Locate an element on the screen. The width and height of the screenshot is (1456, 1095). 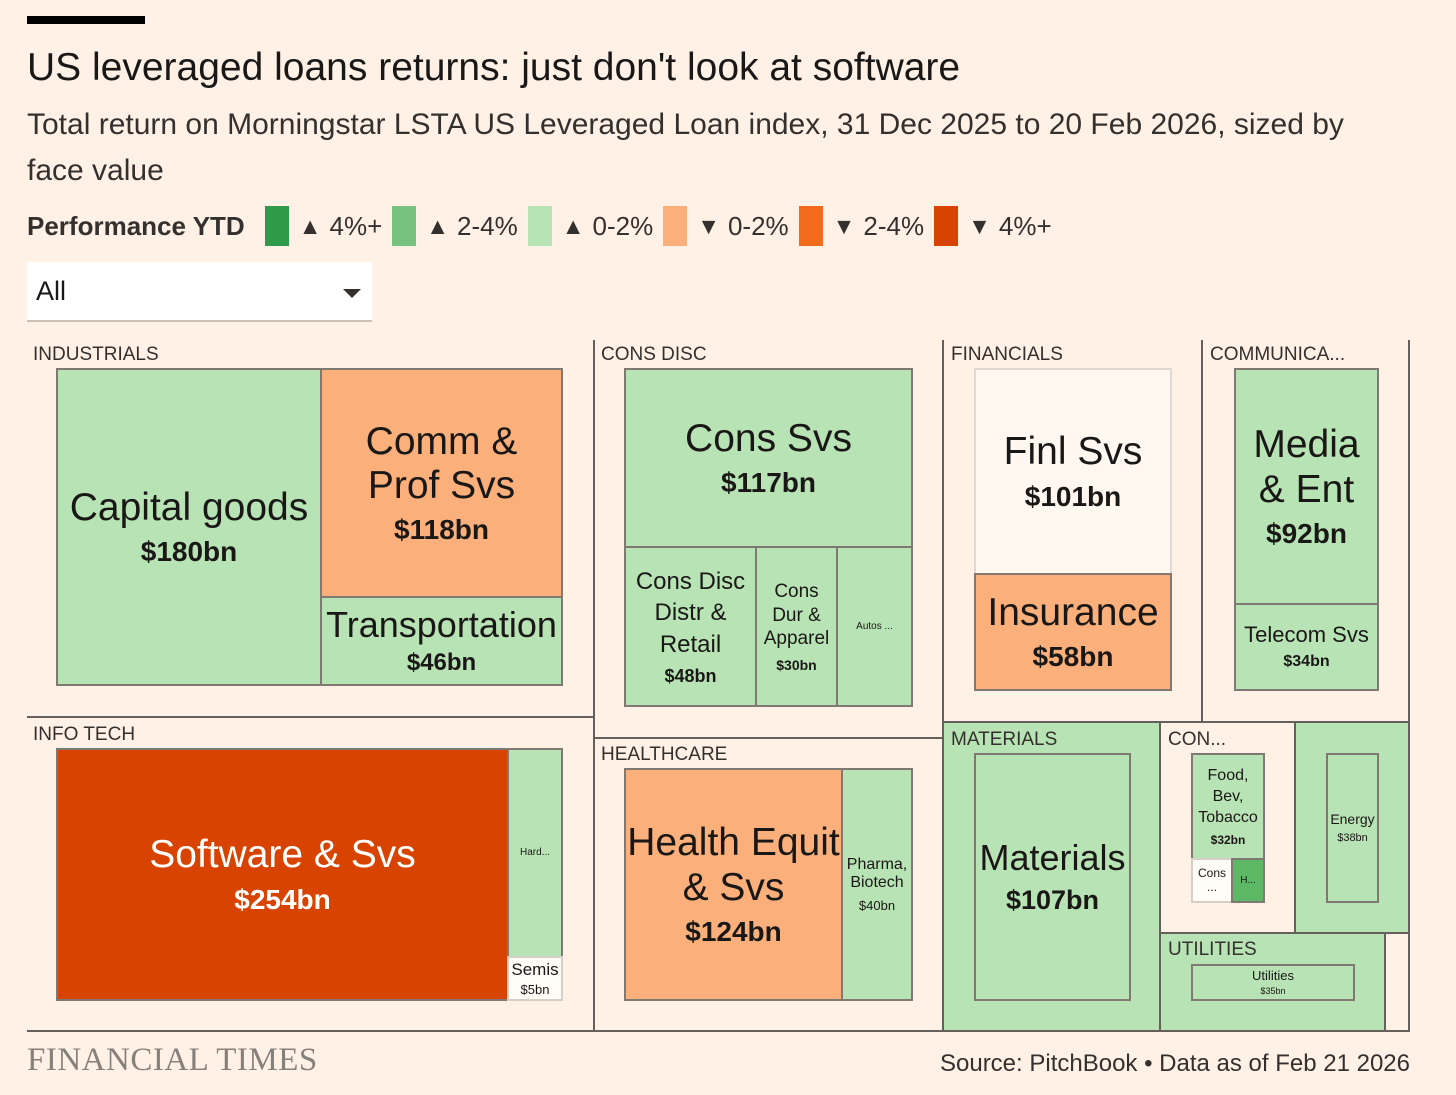
tile-name: Transportation is located at coordinates (441, 624).